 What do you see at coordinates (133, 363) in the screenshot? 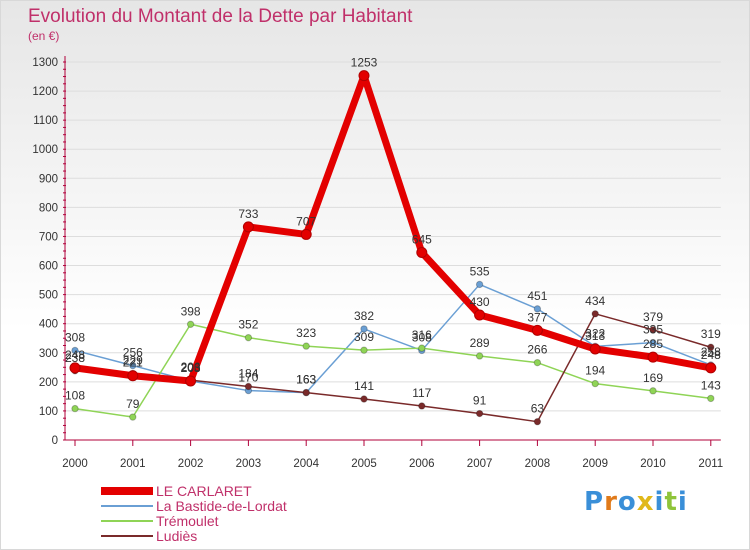
I see `data-label: 221` at bounding box center [133, 363].